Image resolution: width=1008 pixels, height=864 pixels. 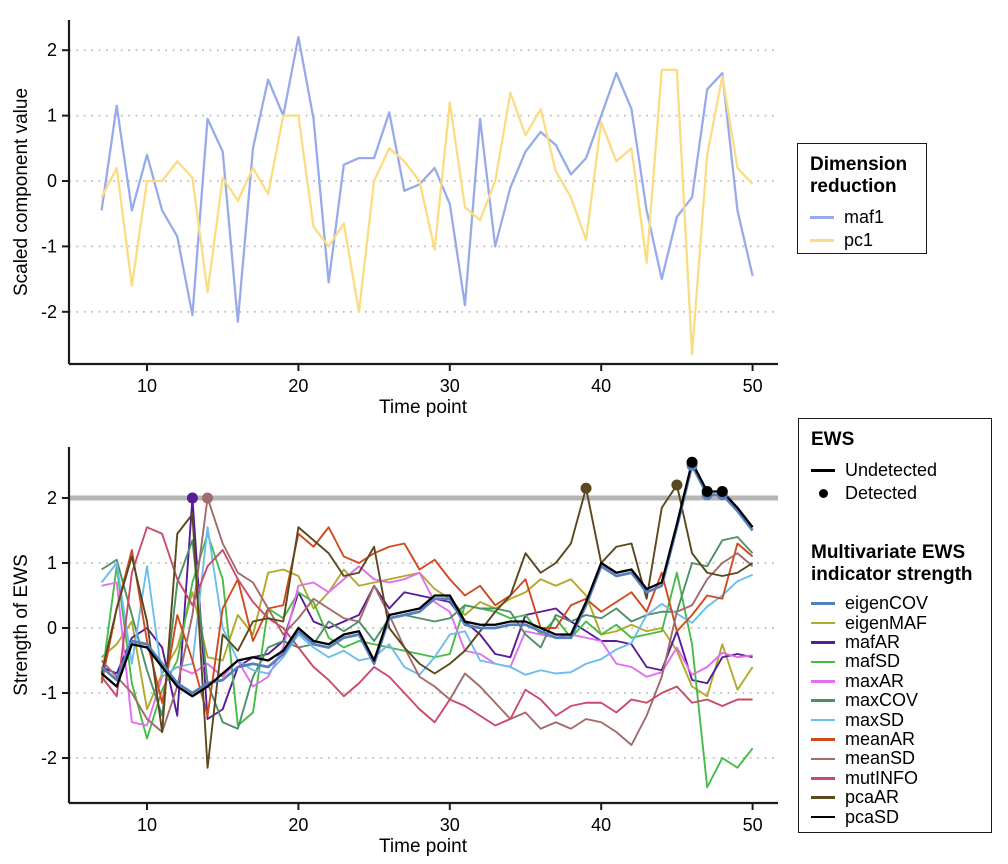 I want to click on legend-item-maxCOV: maxCOV, so click(x=895, y=700).